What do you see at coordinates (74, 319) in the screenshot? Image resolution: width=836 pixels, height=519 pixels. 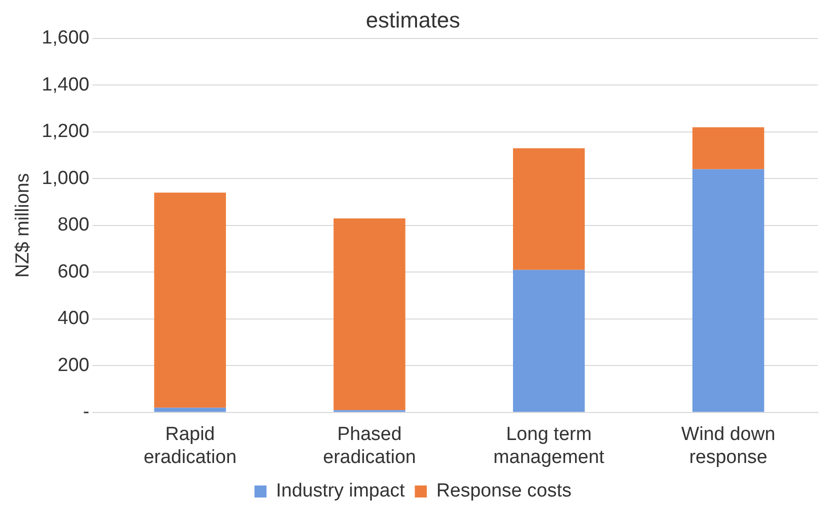 I see `y-tick-label: 400` at bounding box center [74, 319].